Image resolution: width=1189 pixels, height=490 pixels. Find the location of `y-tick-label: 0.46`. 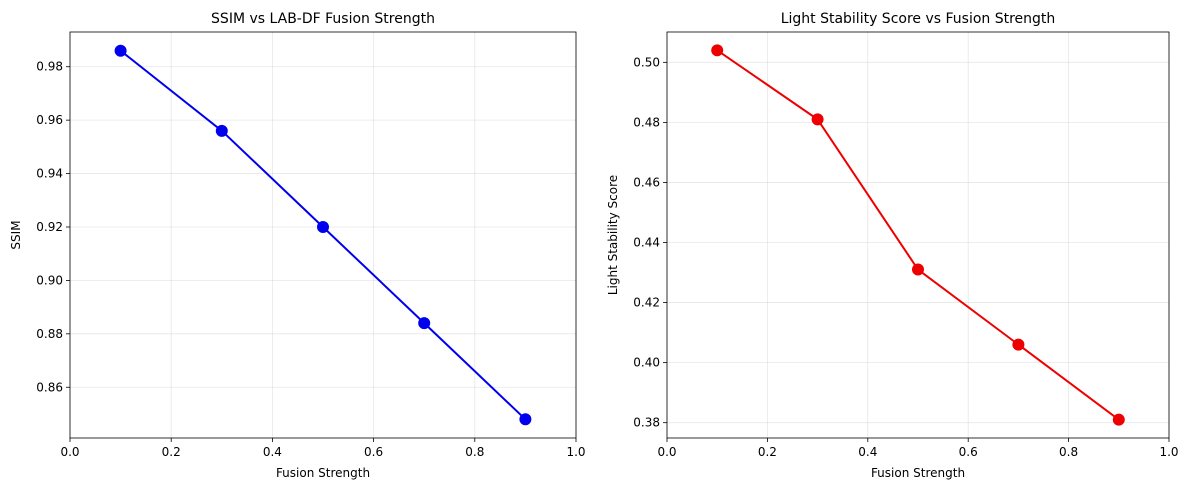

y-tick-label: 0.46 is located at coordinates (646, 182).